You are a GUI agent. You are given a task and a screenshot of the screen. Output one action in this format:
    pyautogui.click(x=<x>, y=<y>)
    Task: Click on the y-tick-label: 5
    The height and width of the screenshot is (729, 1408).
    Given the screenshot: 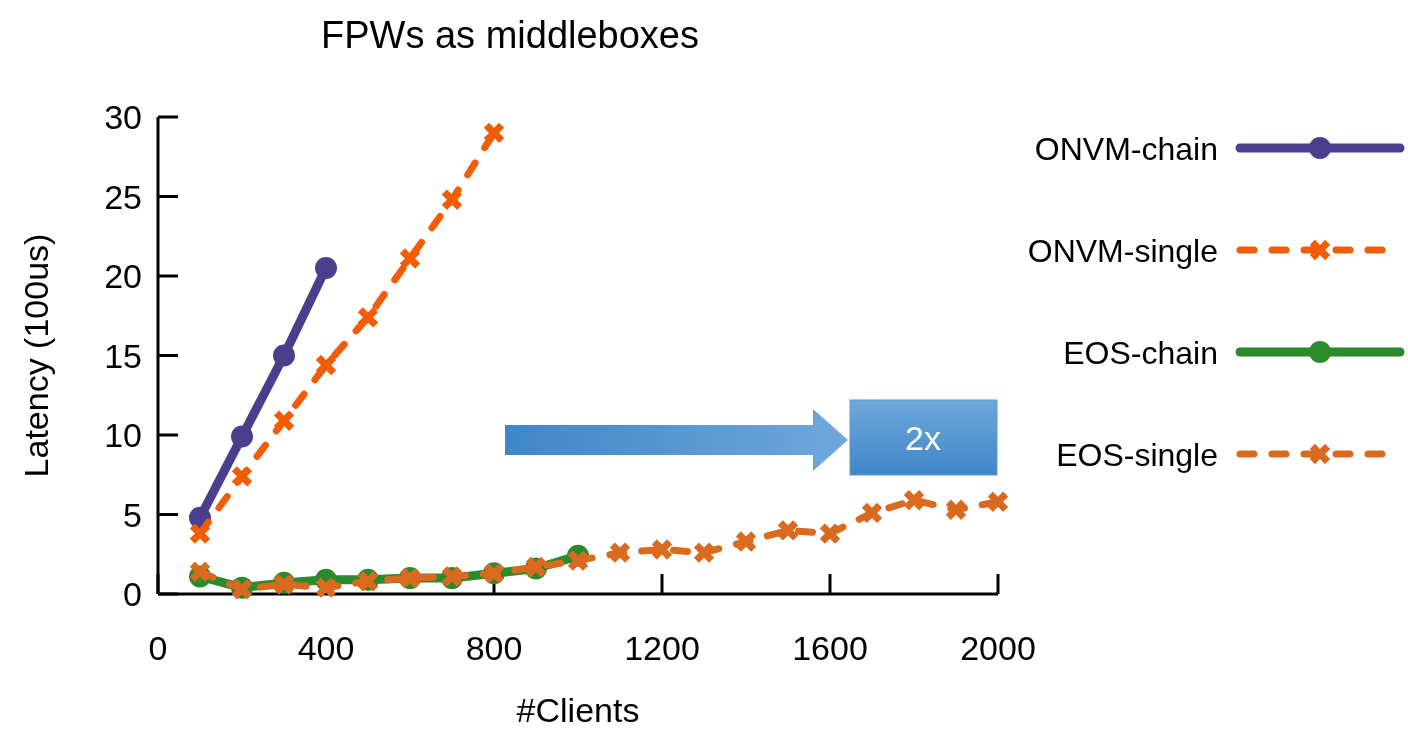 What is the action you would take?
    pyautogui.click(x=132, y=514)
    